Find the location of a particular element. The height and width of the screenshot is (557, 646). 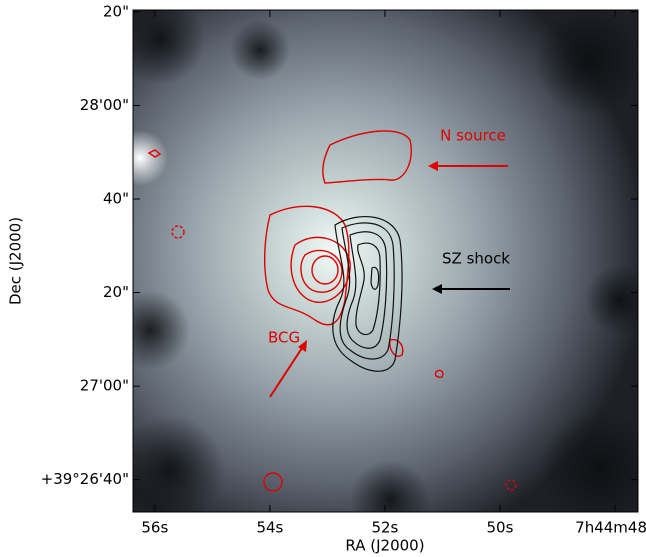

x-tick-label: 56s is located at coordinates (154, 528).